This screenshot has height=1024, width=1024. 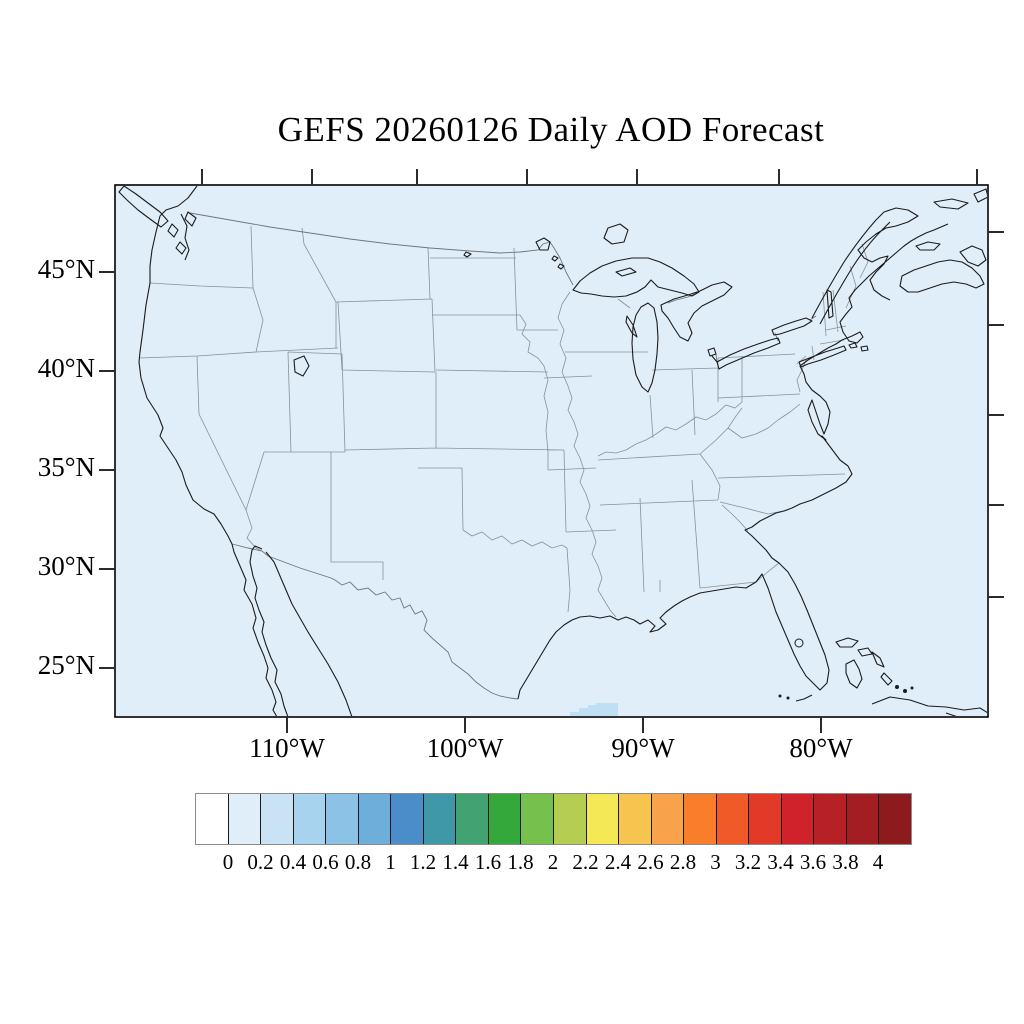 What do you see at coordinates (715, 862) in the screenshot?
I see `colorbar-tick-label: 3` at bounding box center [715, 862].